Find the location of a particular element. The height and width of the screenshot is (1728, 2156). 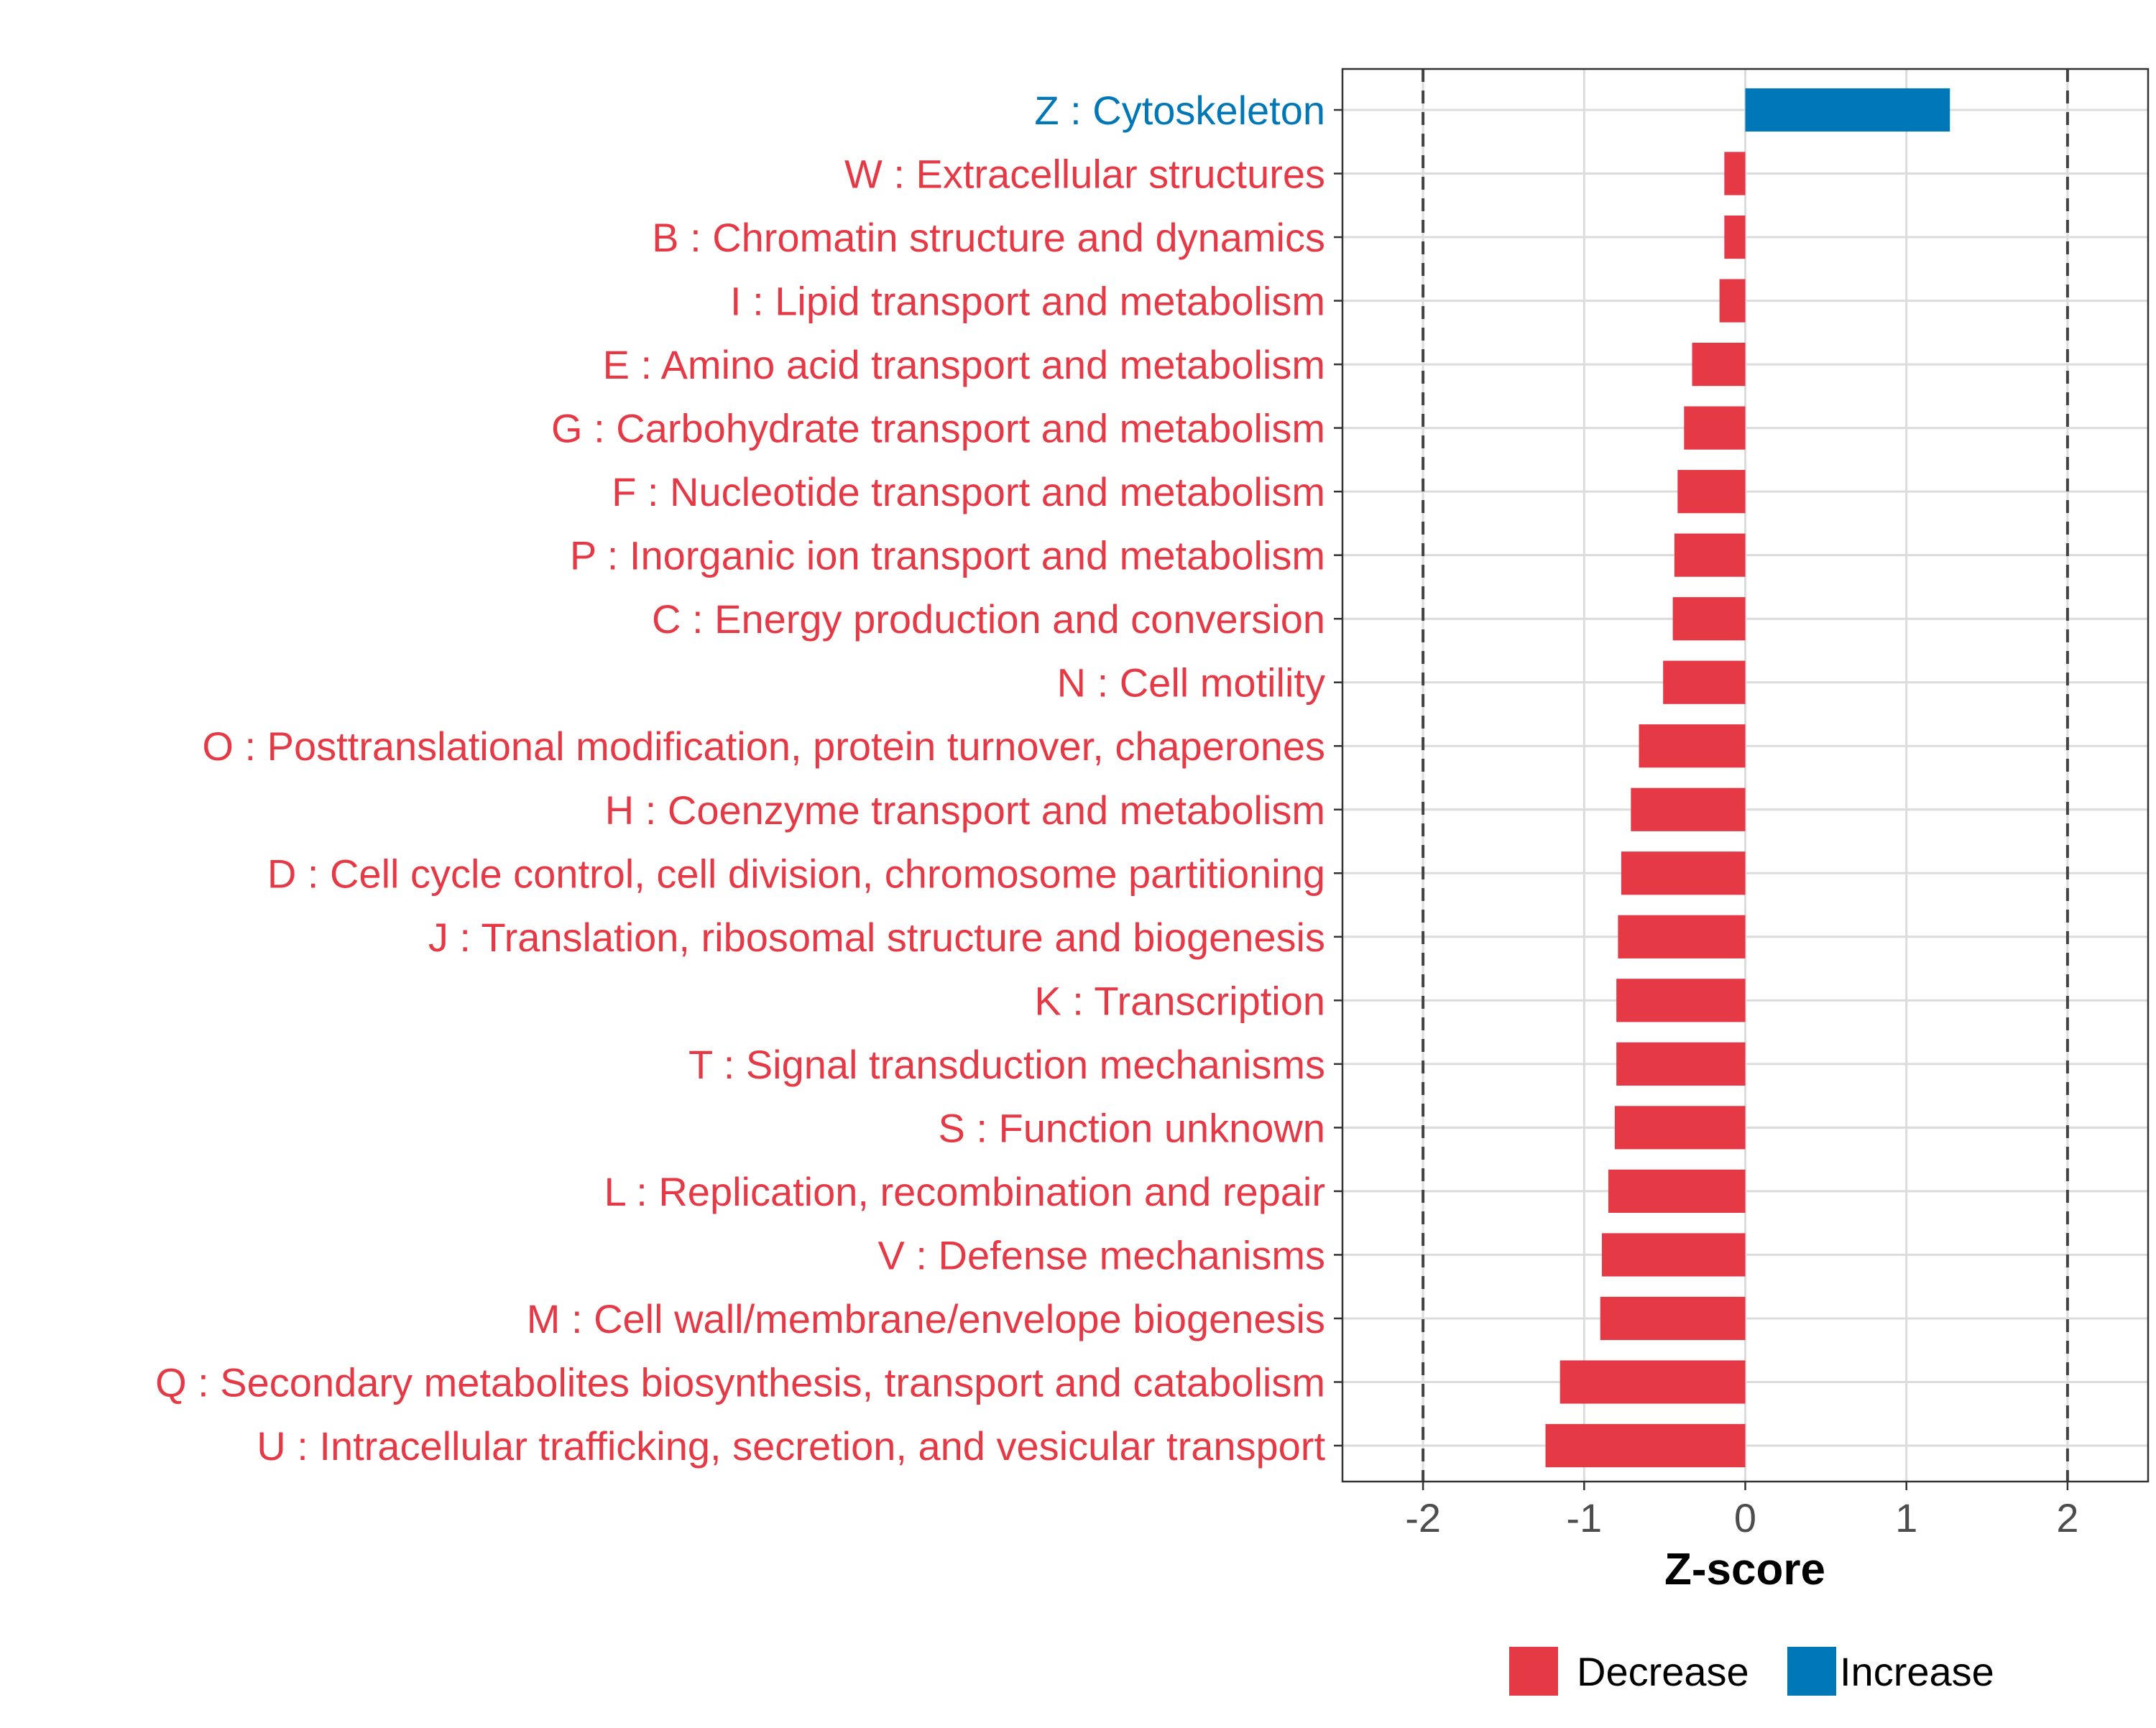

y-label-z: Z : Cytoskeleton is located at coordinates (1179, 111).